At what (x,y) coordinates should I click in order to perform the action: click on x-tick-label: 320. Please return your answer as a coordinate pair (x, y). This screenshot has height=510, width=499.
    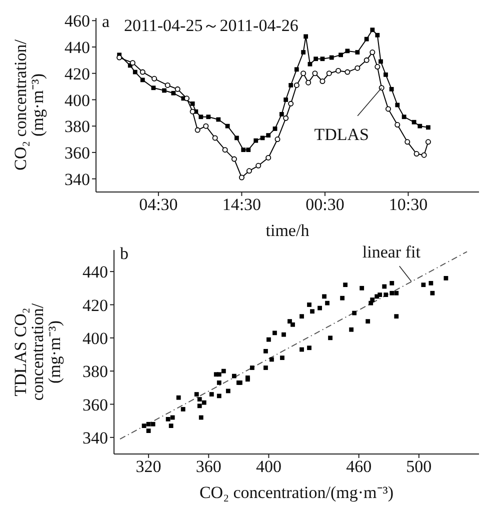
    Looking at the image, I should click on (149, 466).